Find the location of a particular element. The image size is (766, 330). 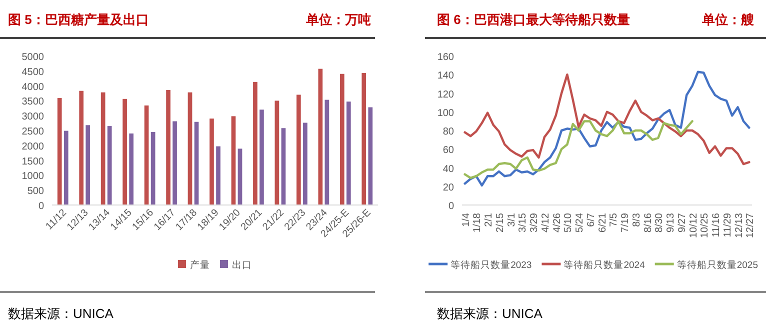

x-tick-label: 2/15 is located at coordinates (500, 222).